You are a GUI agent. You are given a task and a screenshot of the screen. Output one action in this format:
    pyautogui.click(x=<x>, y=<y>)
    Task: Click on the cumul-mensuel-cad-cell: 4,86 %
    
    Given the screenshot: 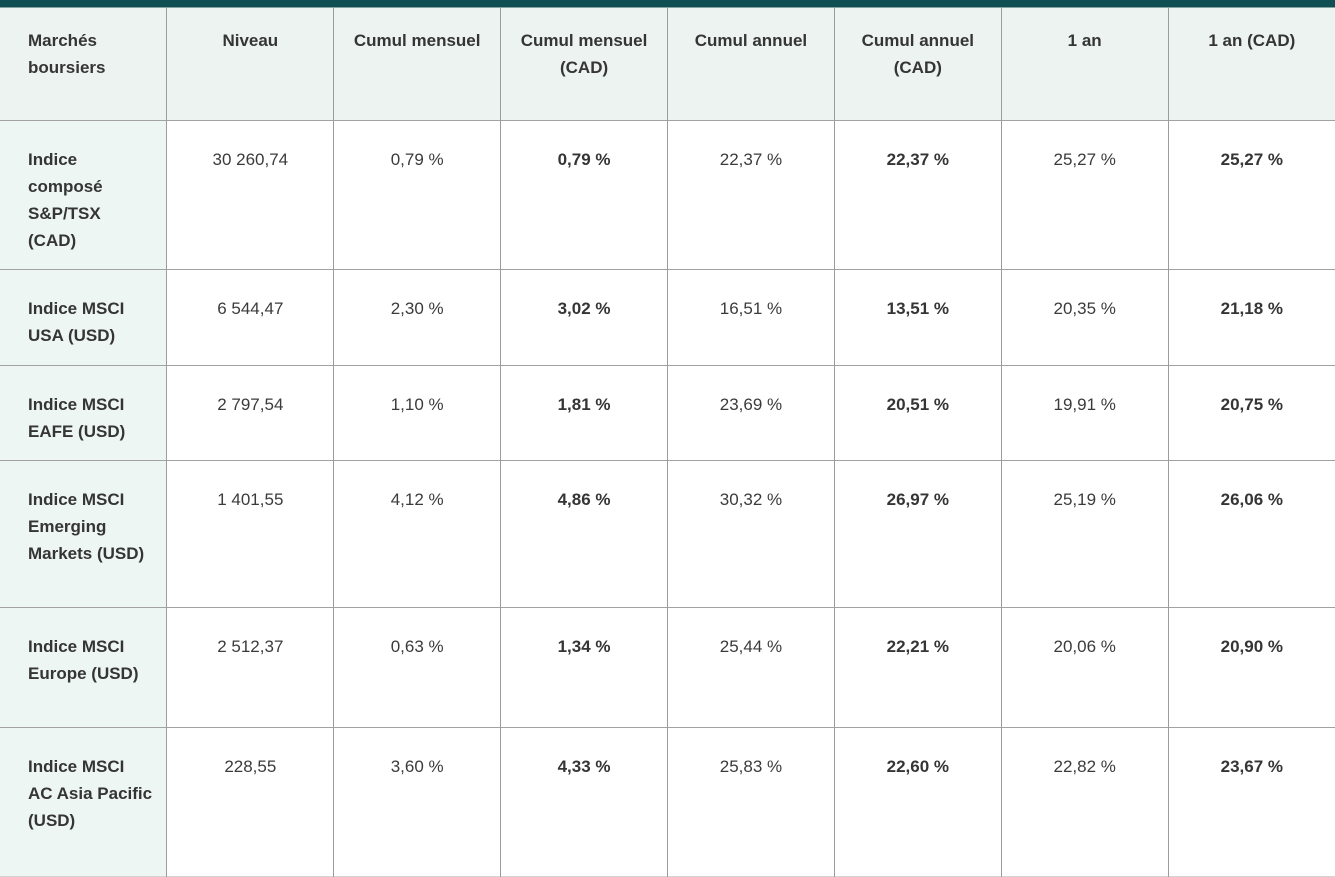 What is the action you would take?
    pyautogui.click(x=584, y=534)
    